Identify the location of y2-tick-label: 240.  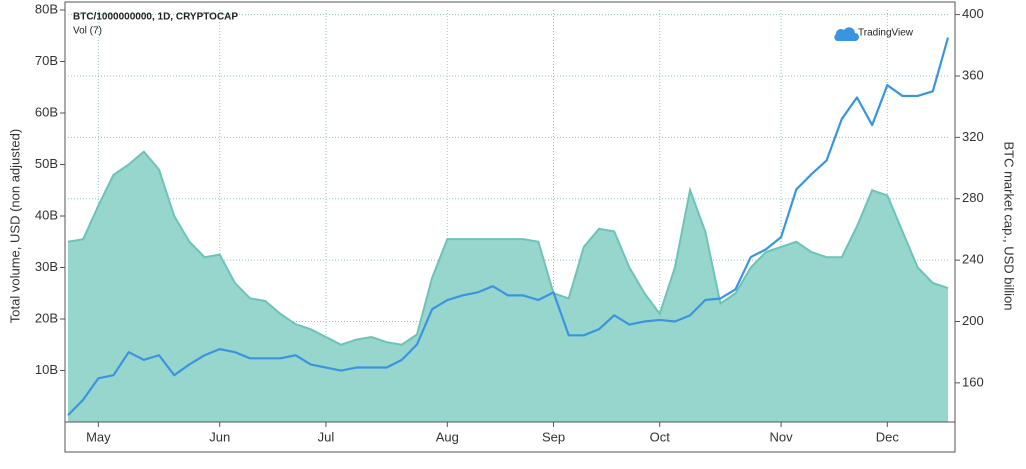
(973, 259).